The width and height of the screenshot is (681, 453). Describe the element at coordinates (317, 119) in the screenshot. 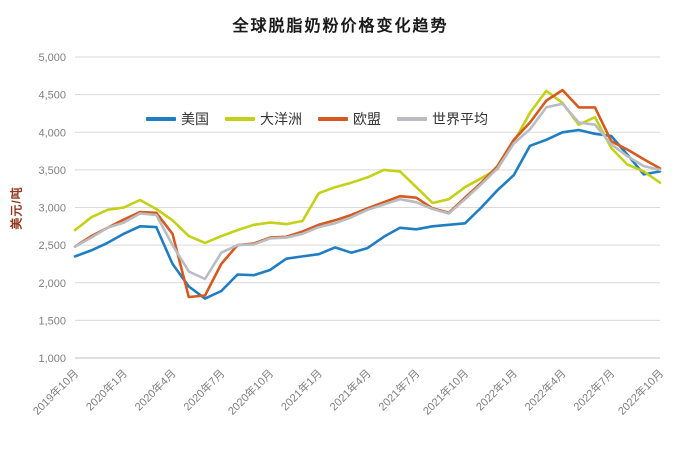

I see `chart-legend: 美国 大洋洲 欧盟 世界平均` at that location.